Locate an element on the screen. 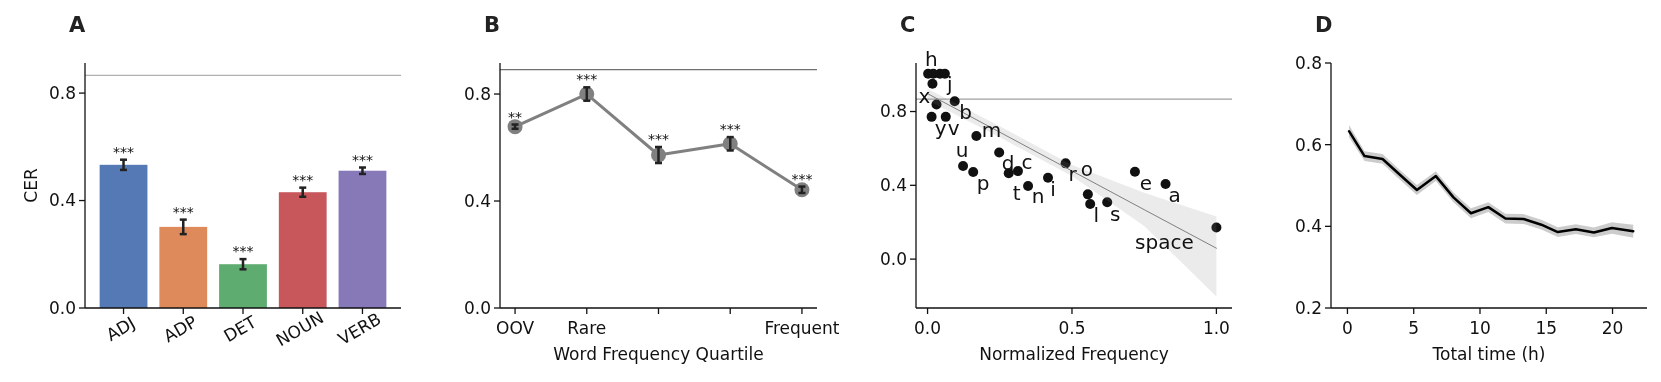  y-tick-label: 0.6 is located at coordinates (1308, 144).